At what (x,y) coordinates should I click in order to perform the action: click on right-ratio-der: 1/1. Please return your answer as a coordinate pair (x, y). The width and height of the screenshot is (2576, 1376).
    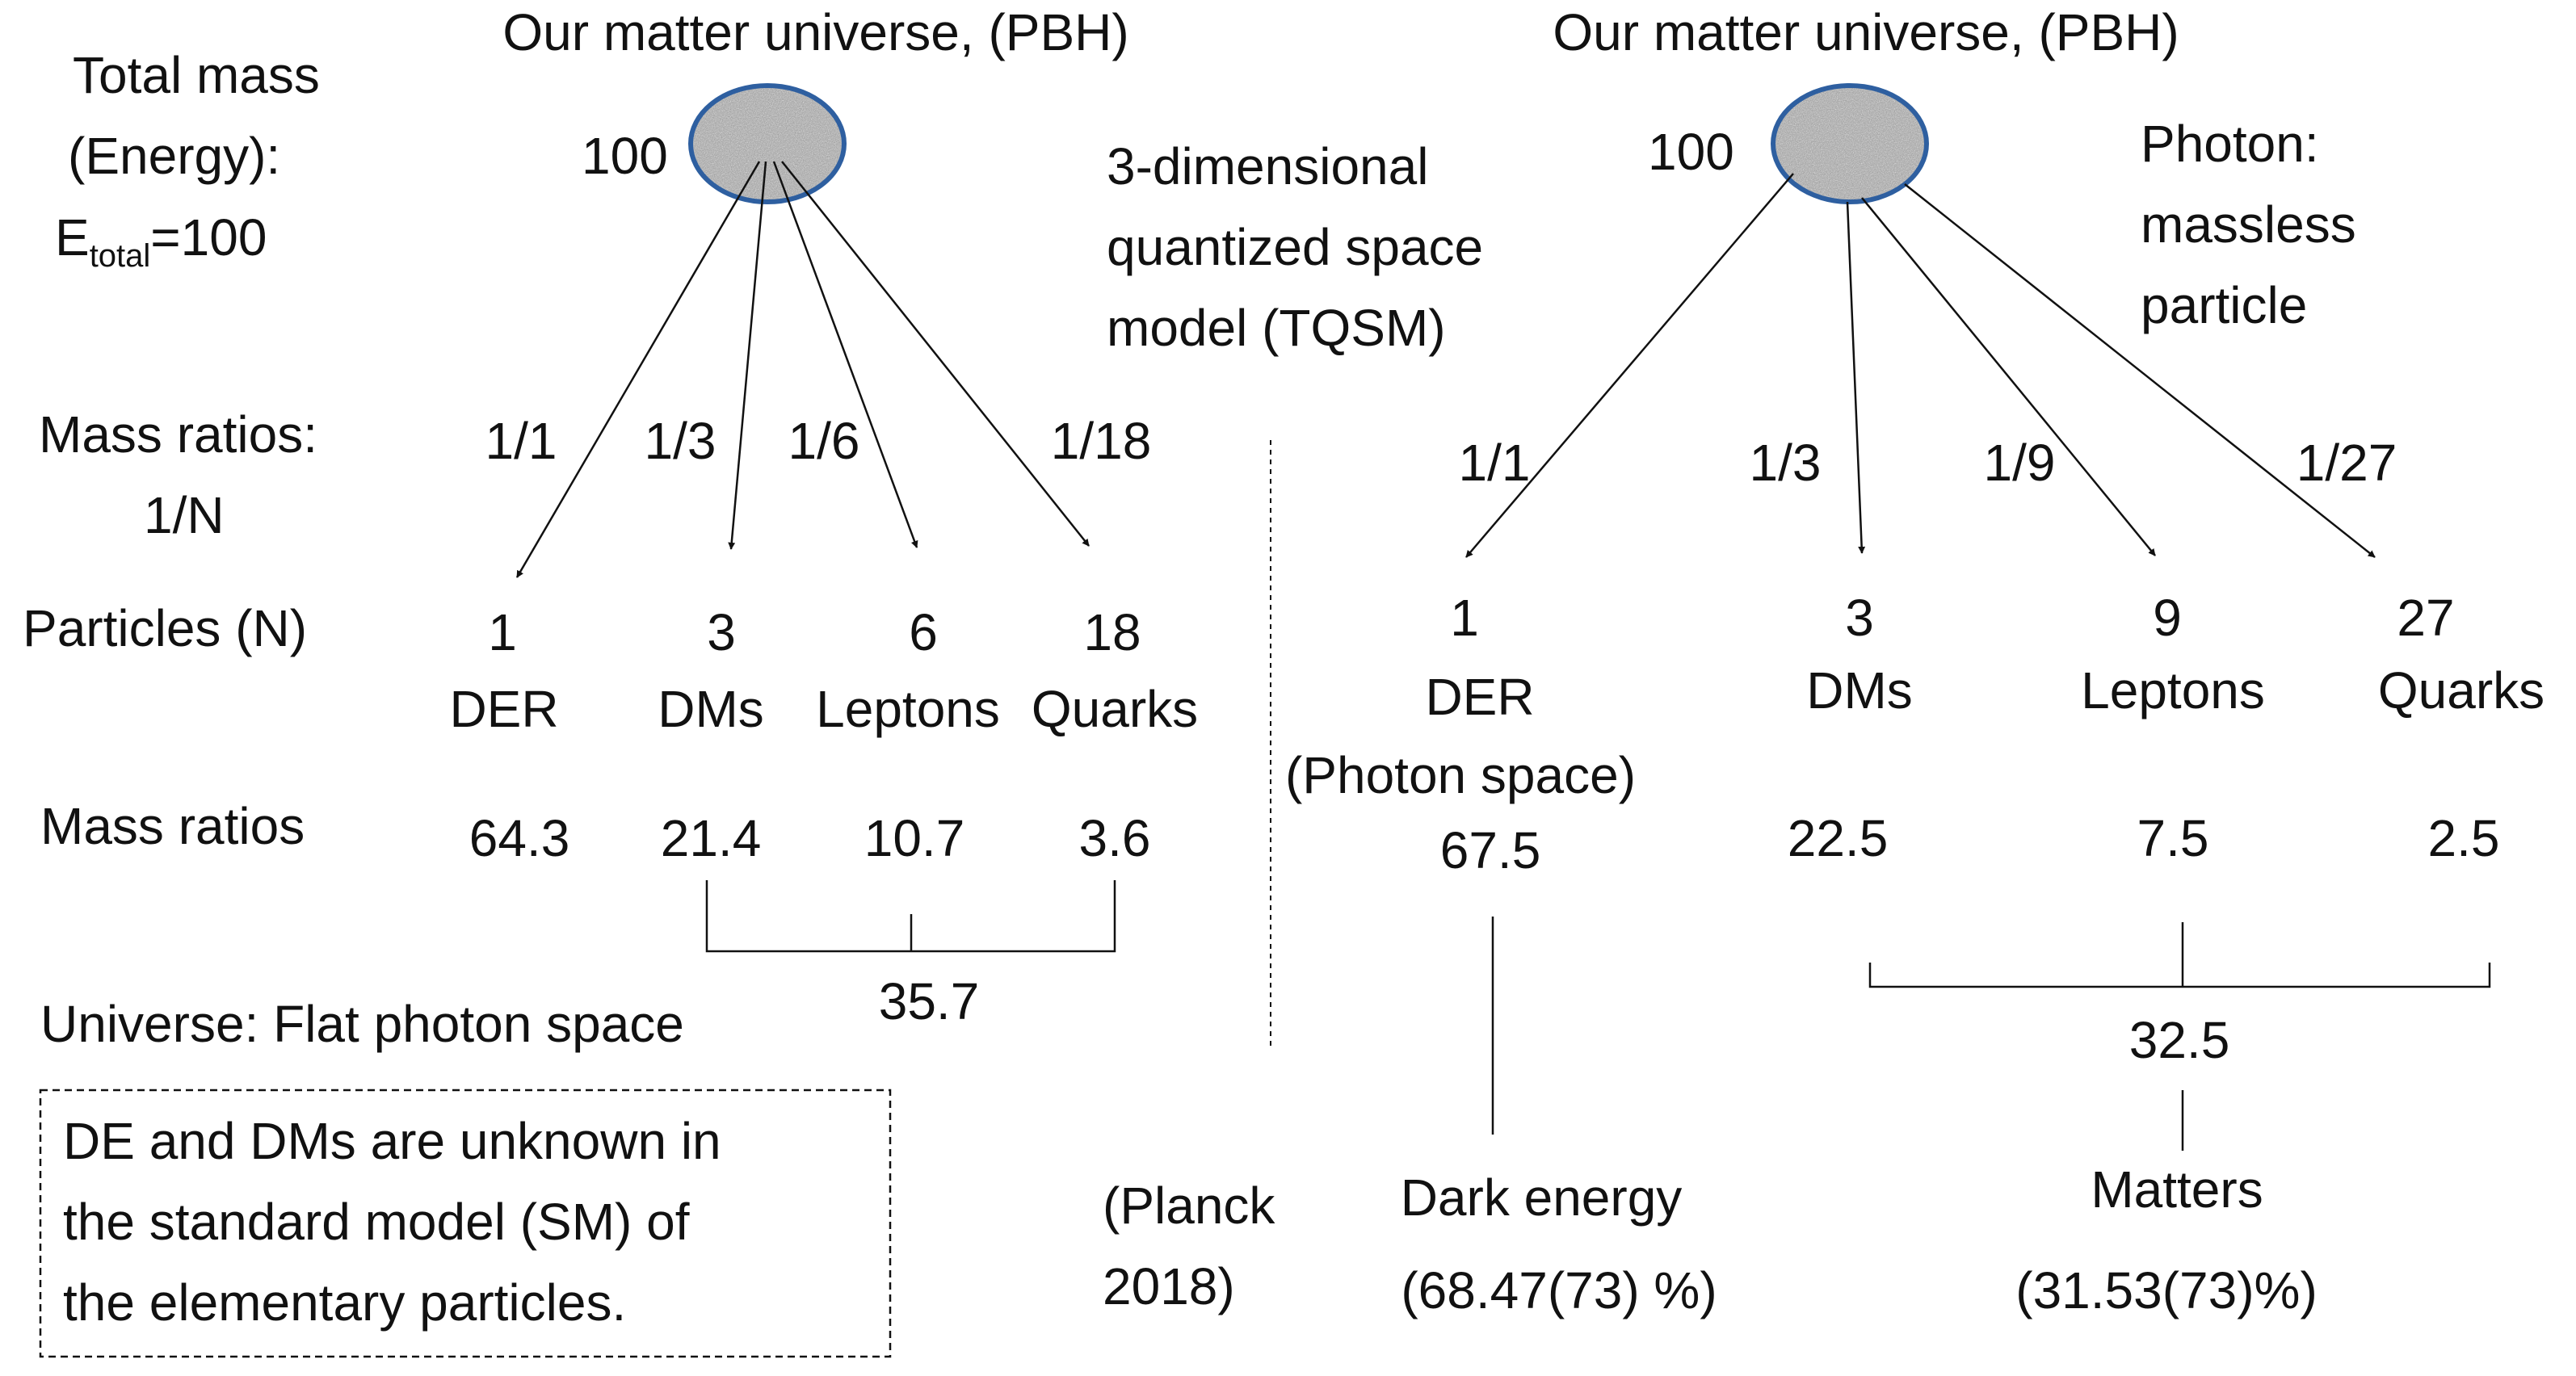
    Looking at the image, I should click on (1495, 463).